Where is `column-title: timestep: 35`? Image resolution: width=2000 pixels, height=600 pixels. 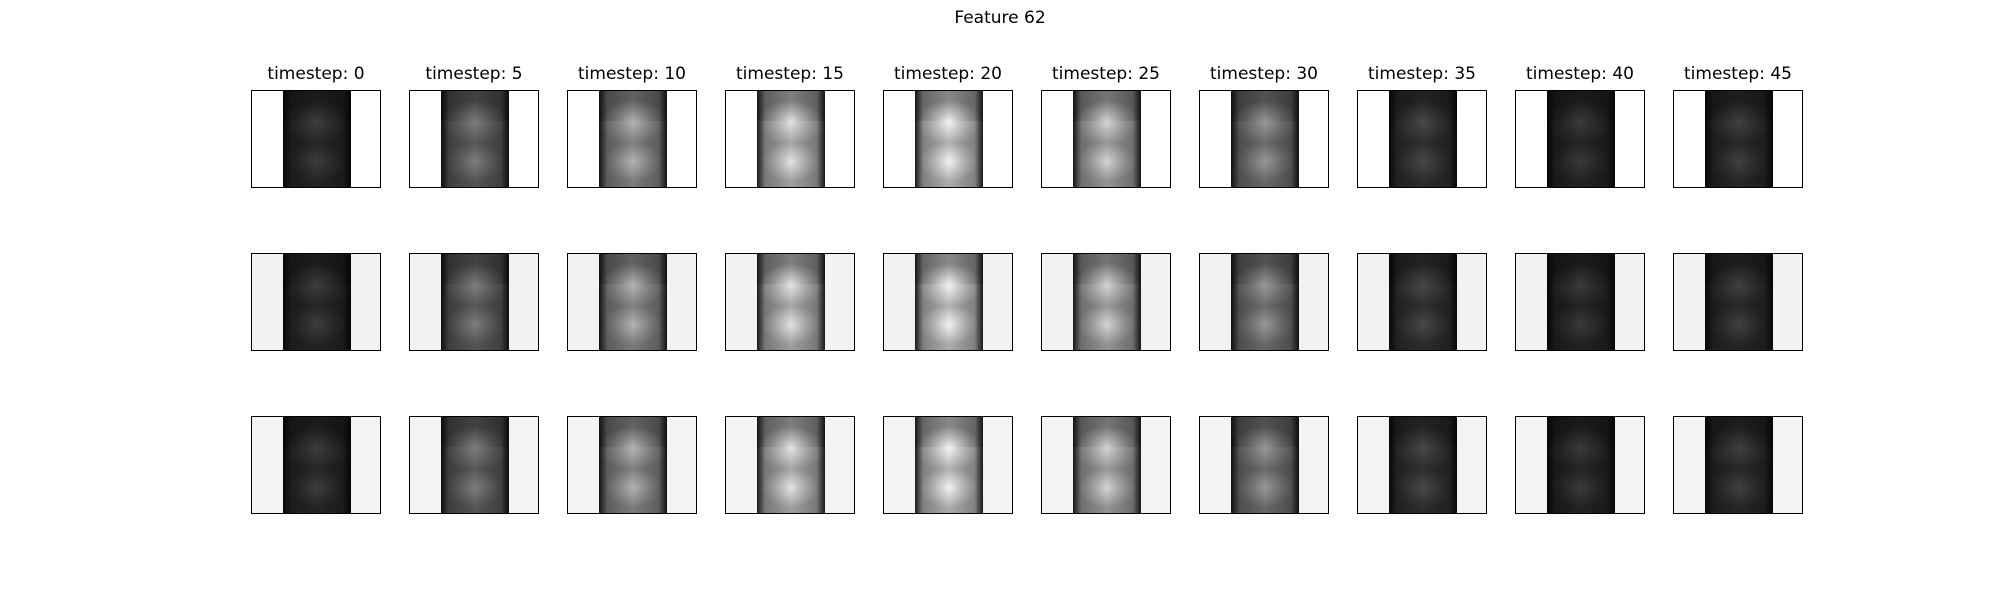 column-title: timestep: 35 is located at coordinates (1422, 74).